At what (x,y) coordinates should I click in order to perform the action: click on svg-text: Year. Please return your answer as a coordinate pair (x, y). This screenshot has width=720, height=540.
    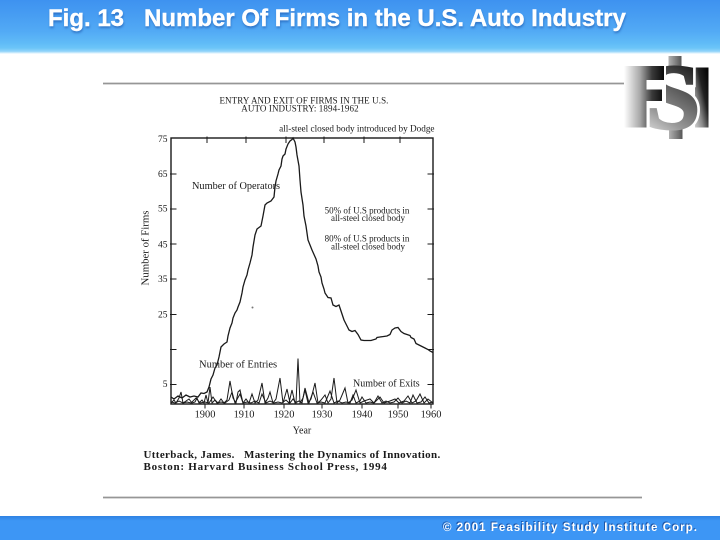
    Looking at the image, I should click on (302, 431).